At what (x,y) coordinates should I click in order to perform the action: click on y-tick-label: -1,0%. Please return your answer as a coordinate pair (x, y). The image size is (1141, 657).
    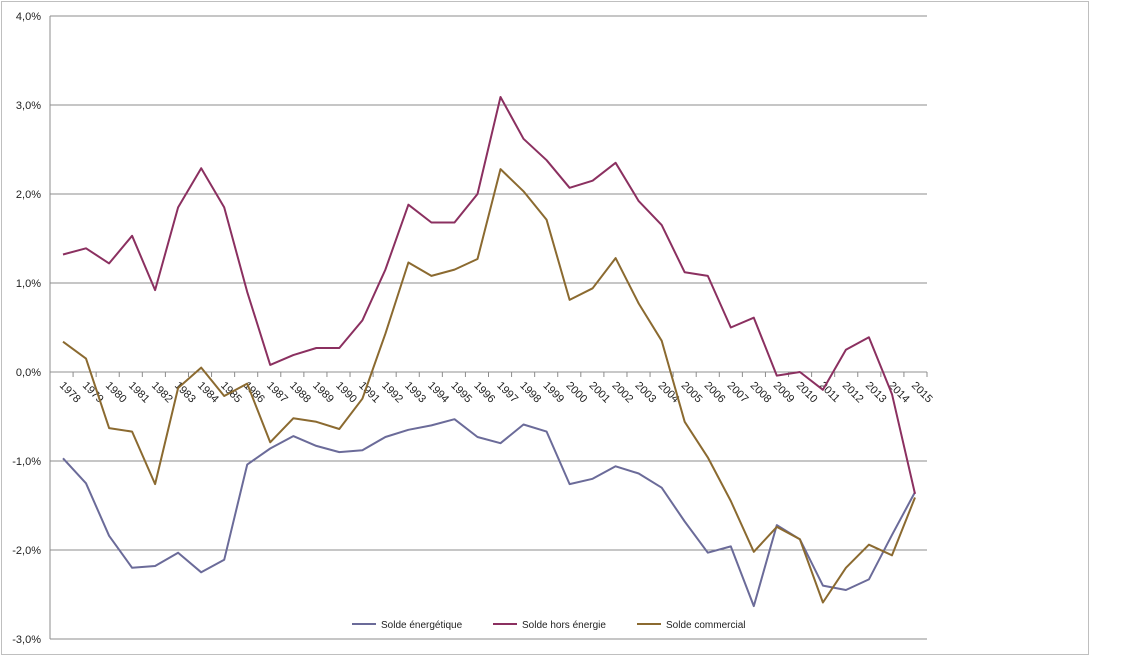
    Looking at the image, I should click on (26, 462).